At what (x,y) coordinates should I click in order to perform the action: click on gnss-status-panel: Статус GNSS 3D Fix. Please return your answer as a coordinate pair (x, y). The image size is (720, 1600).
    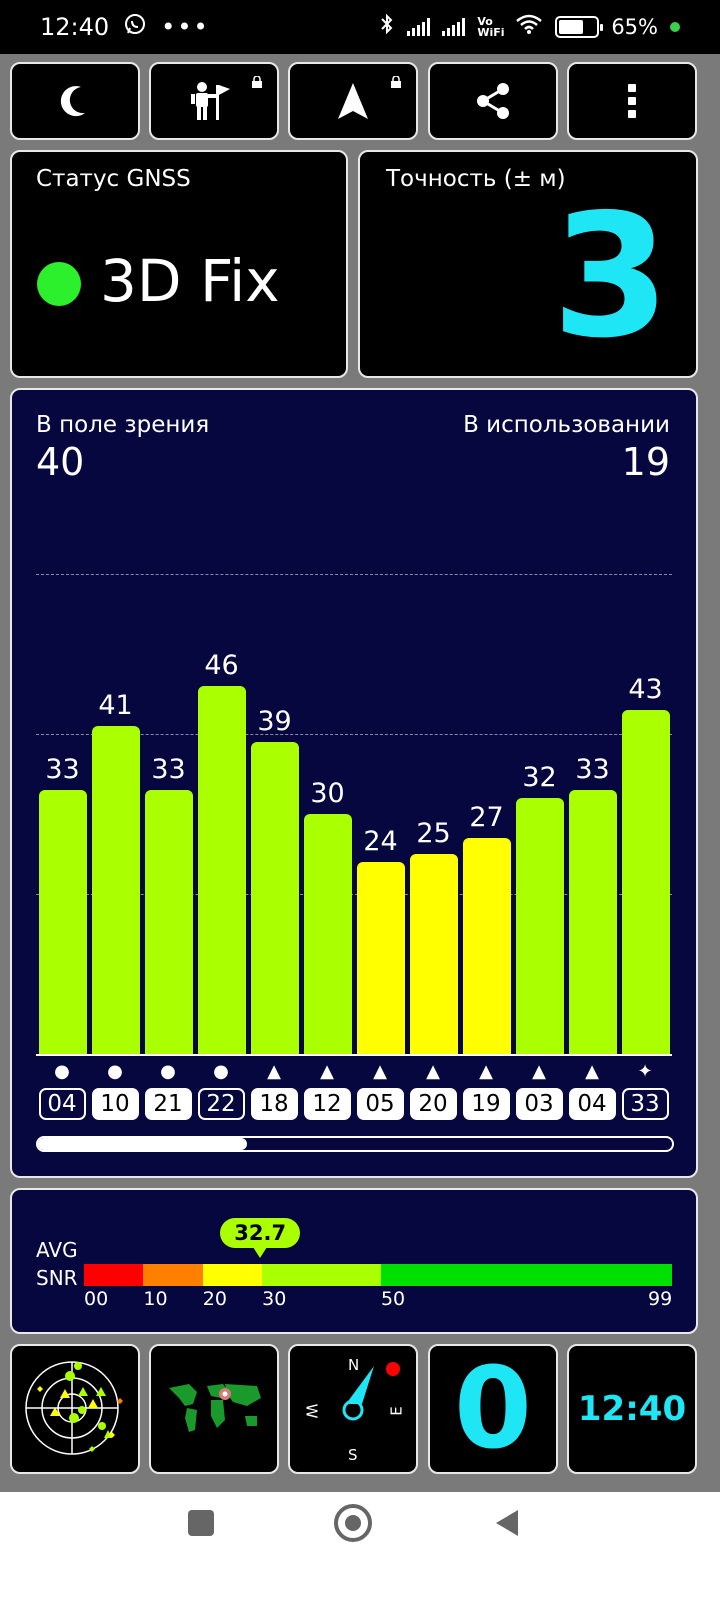
    Looking at the image, I should click on (179, 264).